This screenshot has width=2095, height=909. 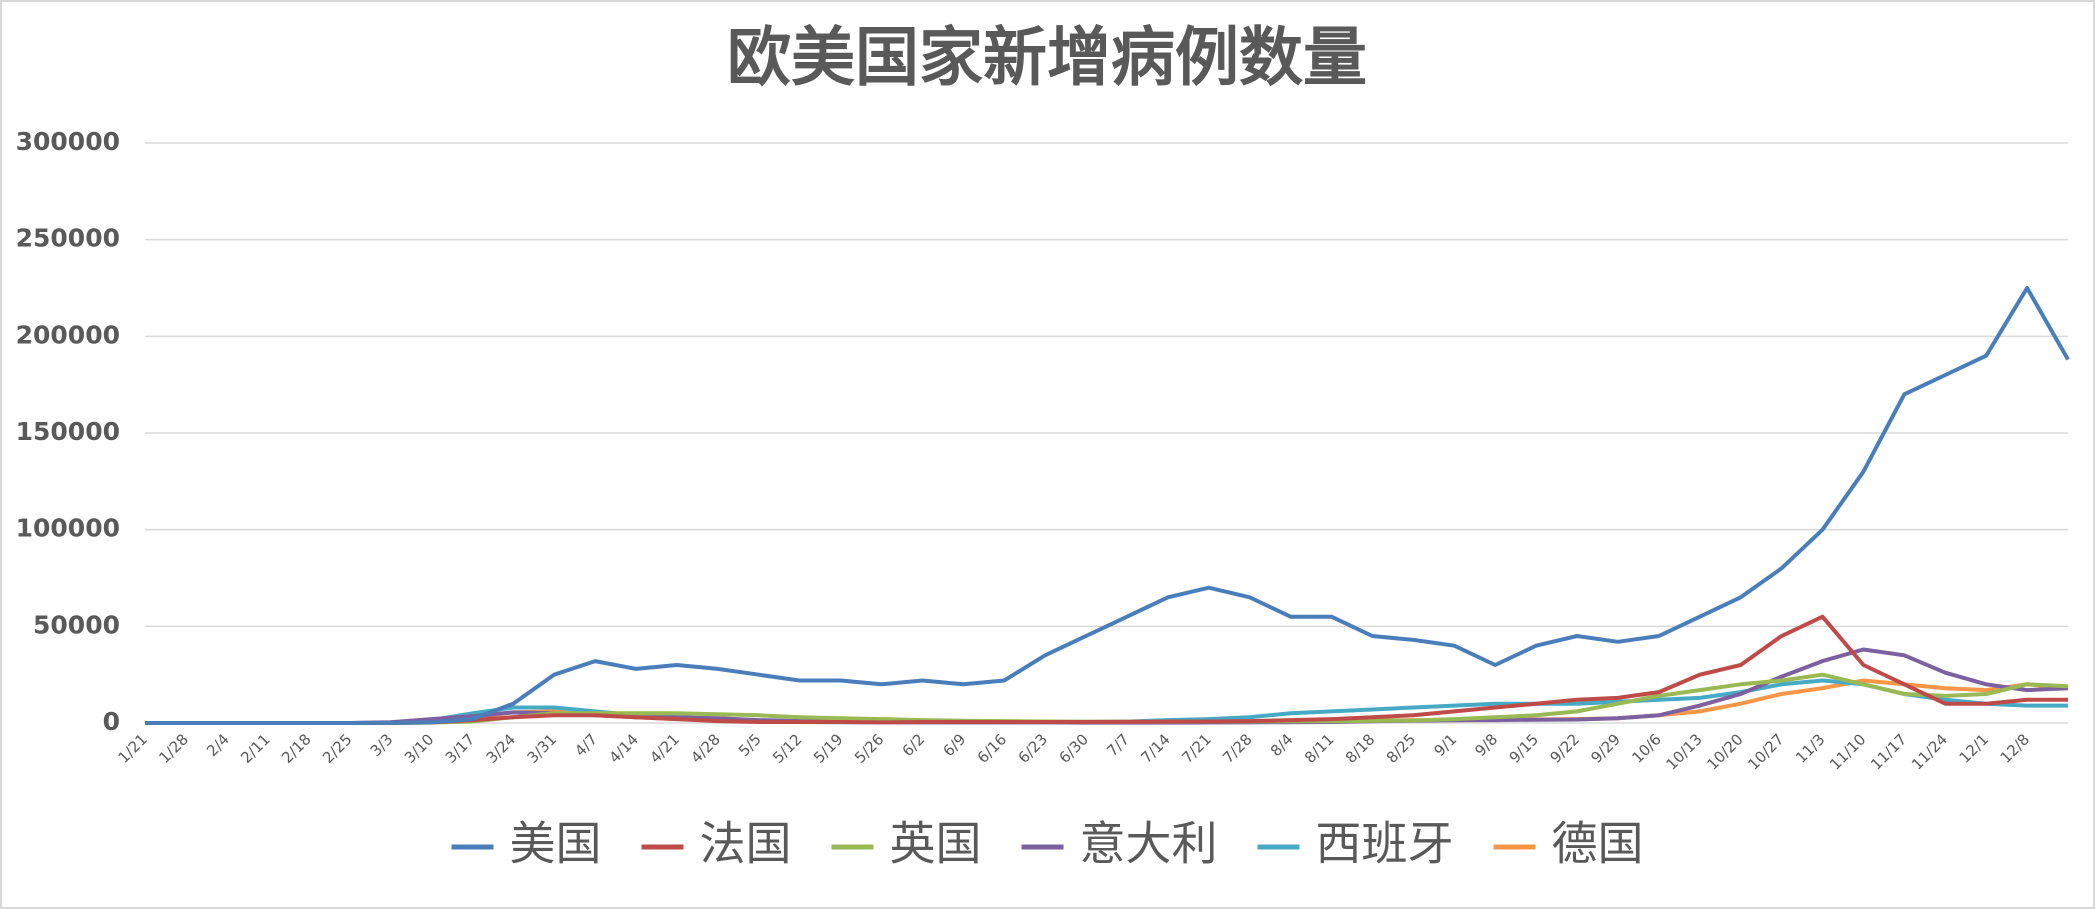 What do you see at coordinates (1598, 844) in the screenshot?
I see `legend-label: 德国` at bounding box center [1598, 844].